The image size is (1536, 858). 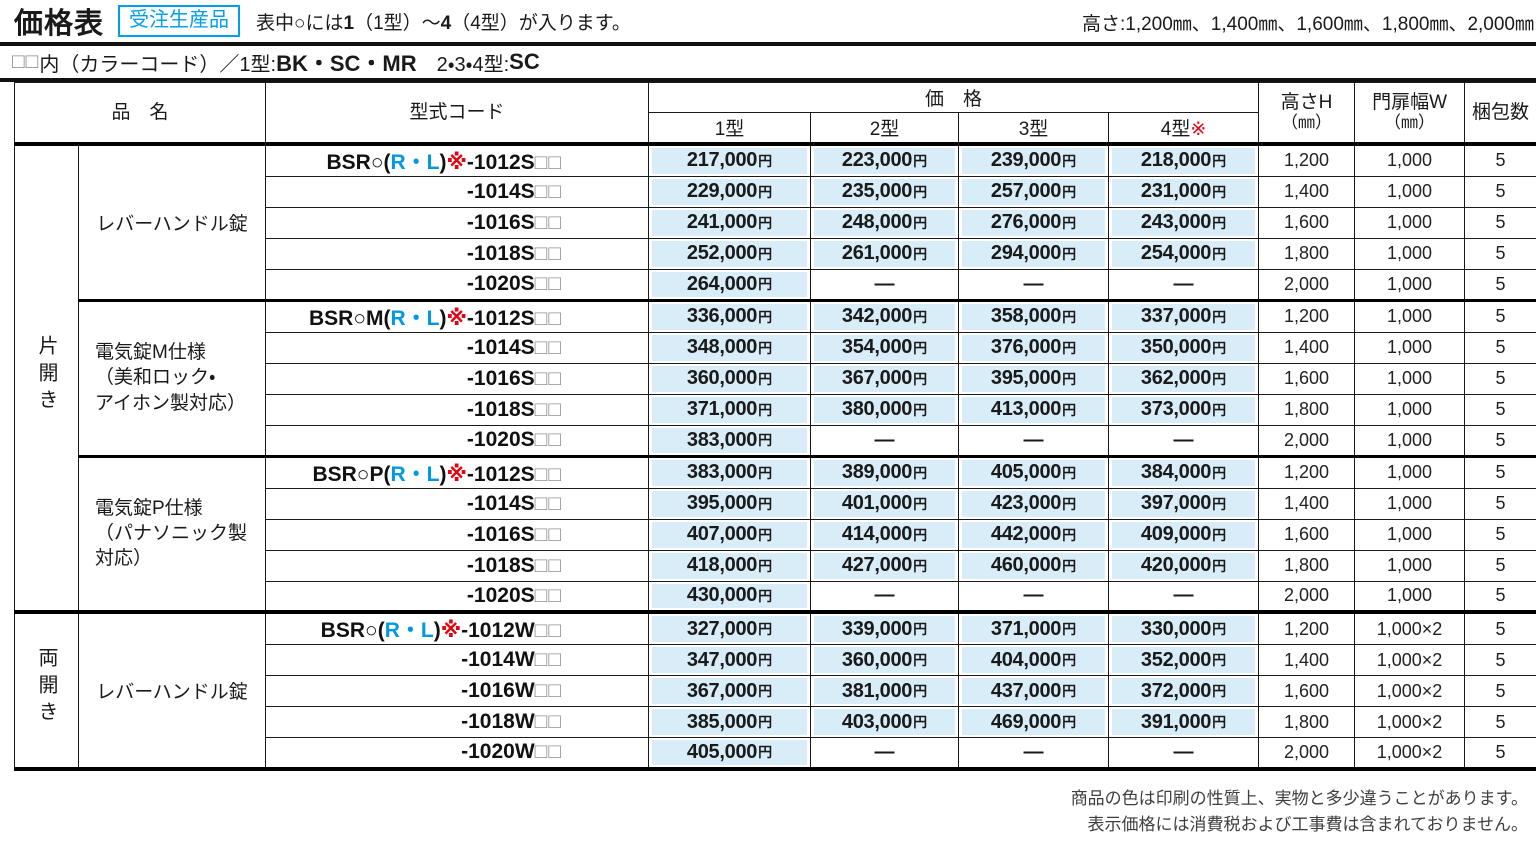 What do you see at coordinates (722, 659) in the screenshot?
I see `price-value: 347,000` at bounding box center [722, 659].